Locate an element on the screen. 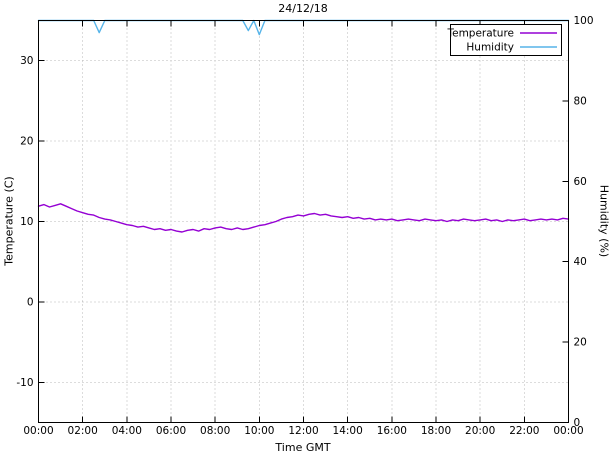  y-left-tick-label: -10 is located at coordinates (24, 383).